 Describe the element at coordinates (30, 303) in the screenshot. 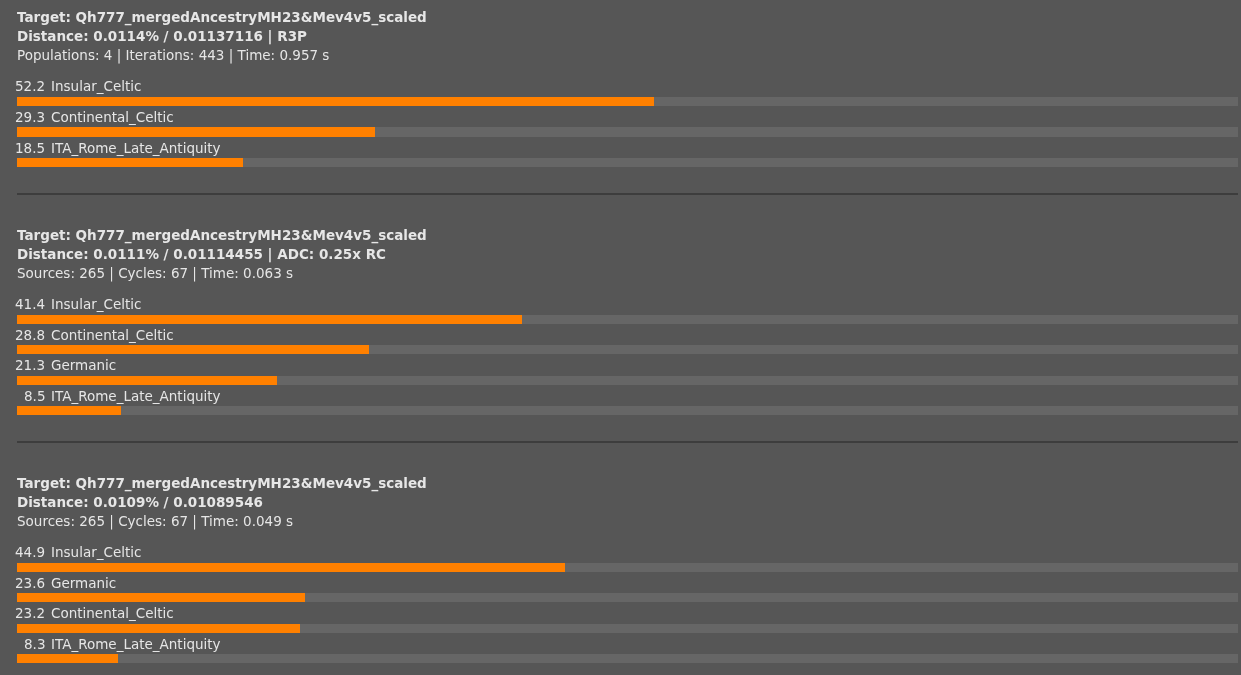

I see `data-label: 41.4` at that location.